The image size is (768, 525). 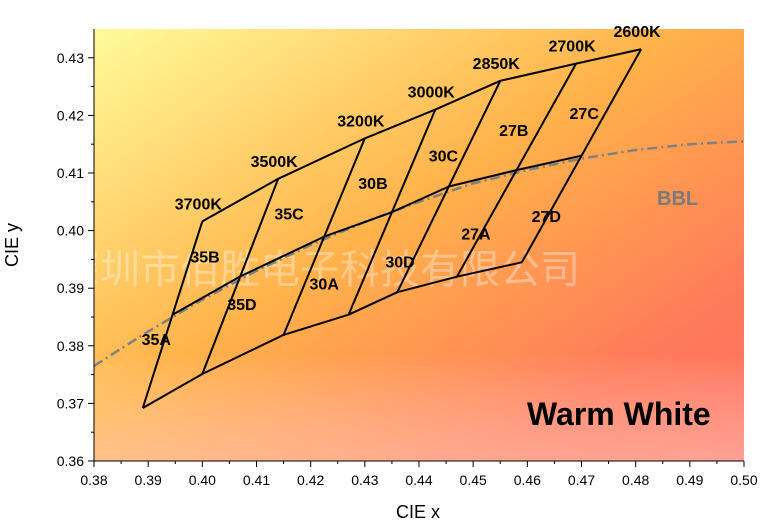 I want to click on y-tick-label: 0.37, so click(x=70, y=403).